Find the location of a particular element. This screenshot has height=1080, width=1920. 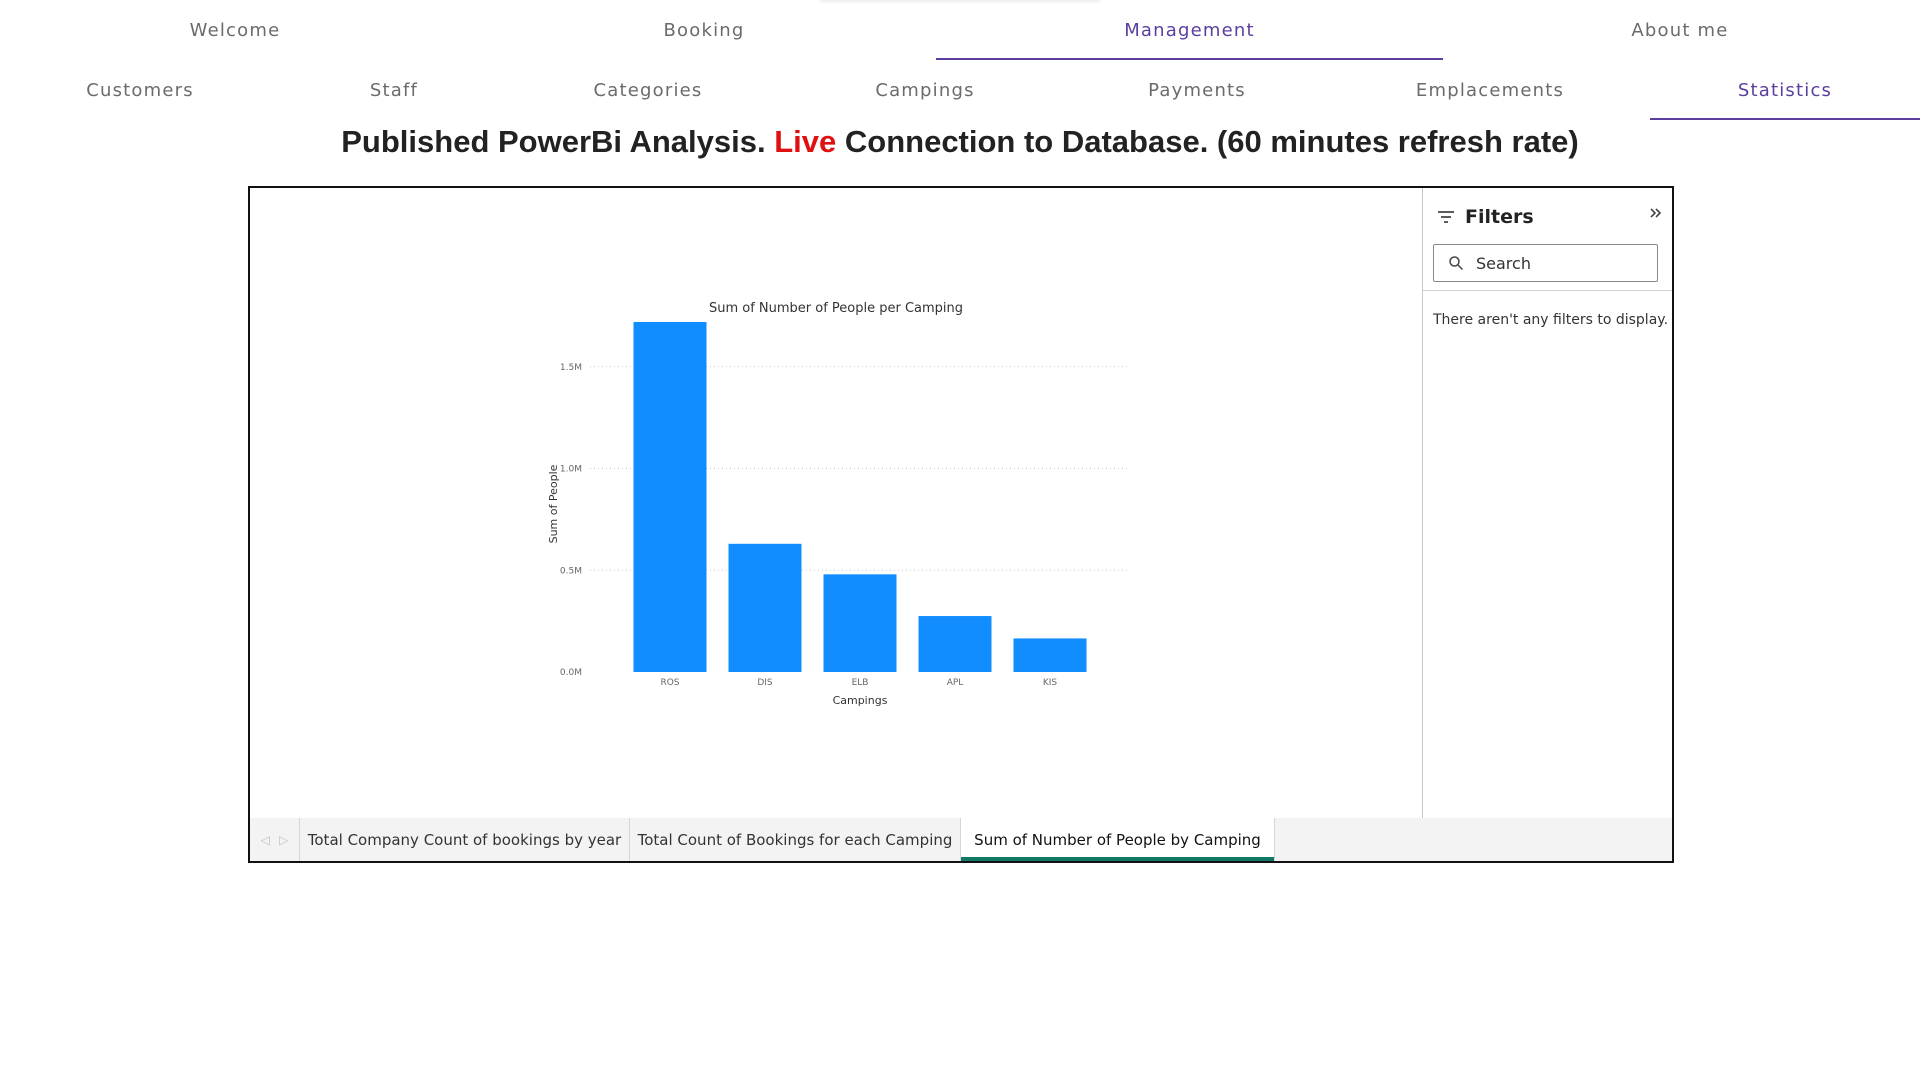

bar-layer is located at coordinates (860, 497).